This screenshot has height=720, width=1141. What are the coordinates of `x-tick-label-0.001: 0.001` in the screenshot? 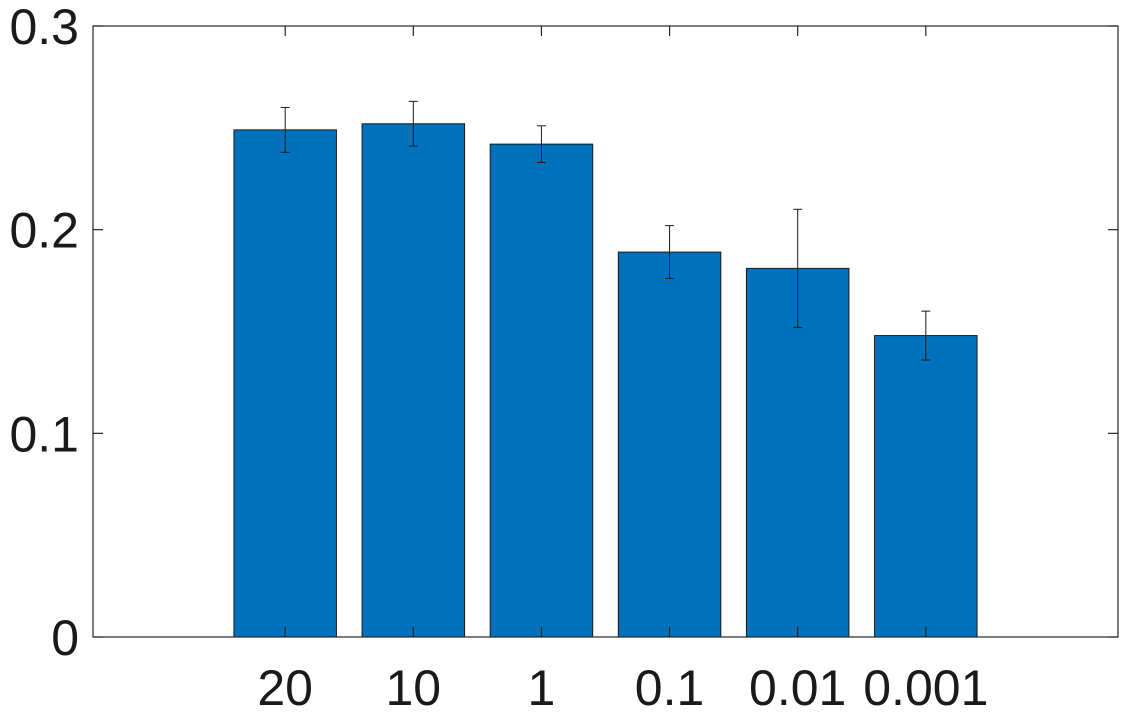 It's located at (925, 688).